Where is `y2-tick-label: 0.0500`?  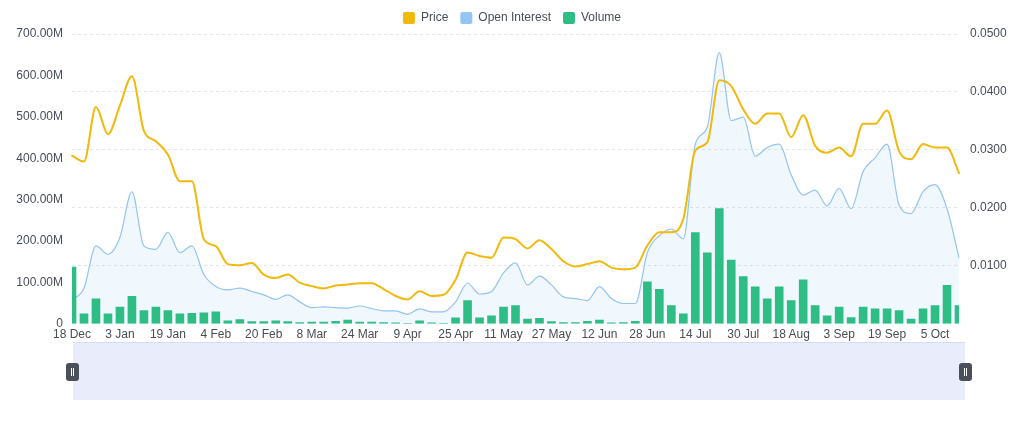
y2-tick-label: 0.0500 is located at coordinates (989, 33).